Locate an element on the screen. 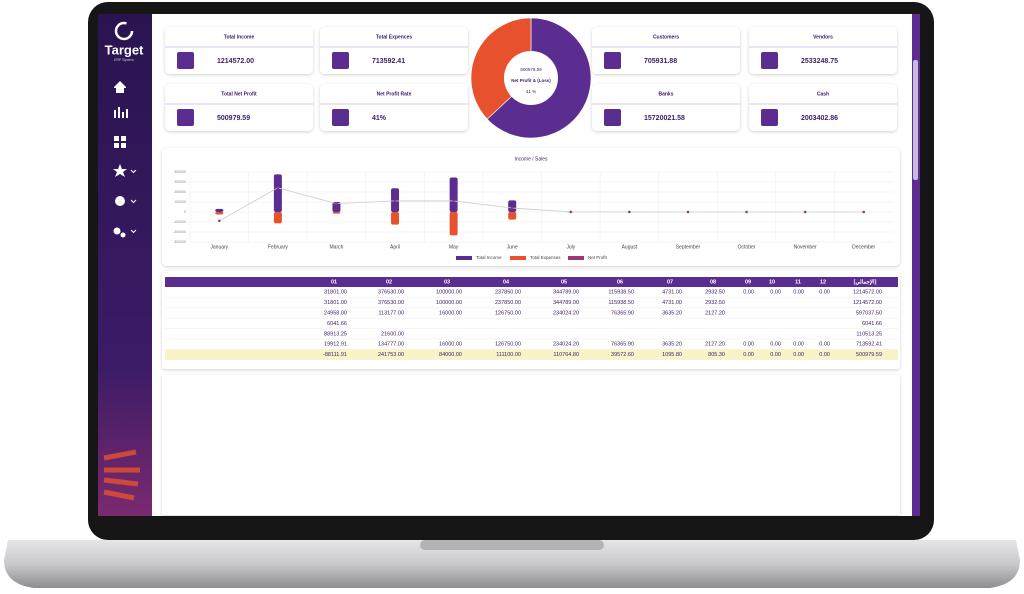 This screenshot has height=594, width=1024. tools-icon is located at coordinates (117, 231).